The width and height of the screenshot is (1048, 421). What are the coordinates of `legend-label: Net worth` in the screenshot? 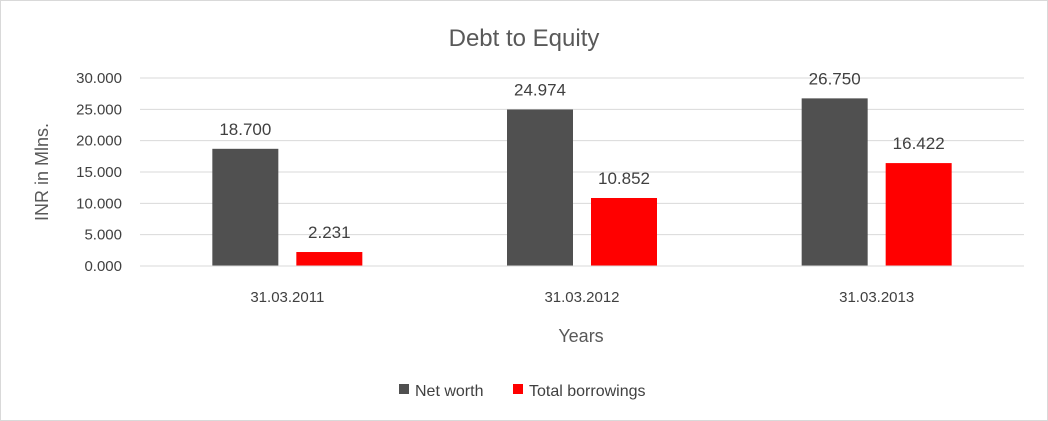 It's located at (449, 391).